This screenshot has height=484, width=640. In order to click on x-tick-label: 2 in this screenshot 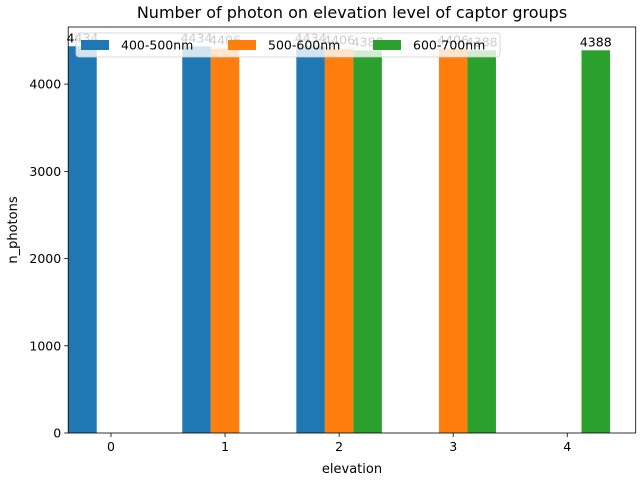, I will do `click(339, 446)`.